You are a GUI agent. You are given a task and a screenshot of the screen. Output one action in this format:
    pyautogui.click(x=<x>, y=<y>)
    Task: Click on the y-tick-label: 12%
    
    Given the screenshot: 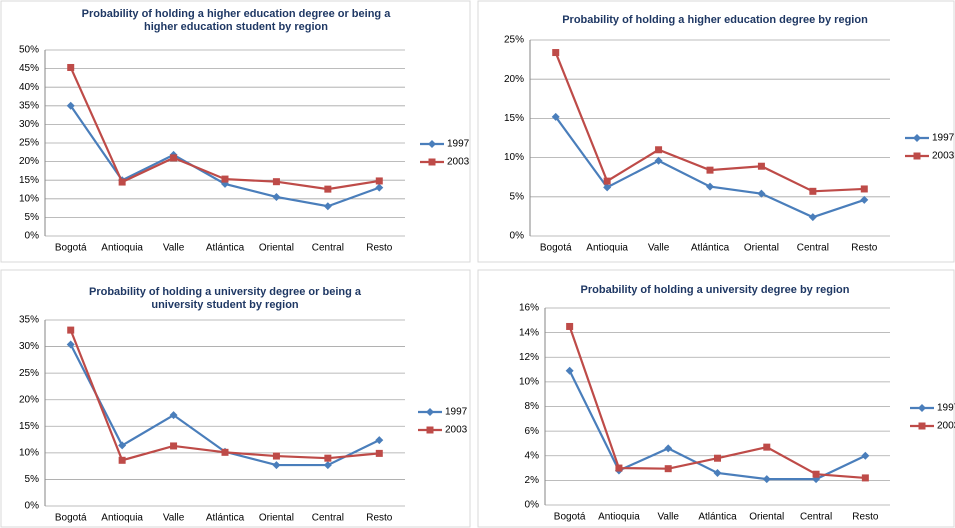 What is the action you would take?
    pyautogui.click(x=529, y=357)
    